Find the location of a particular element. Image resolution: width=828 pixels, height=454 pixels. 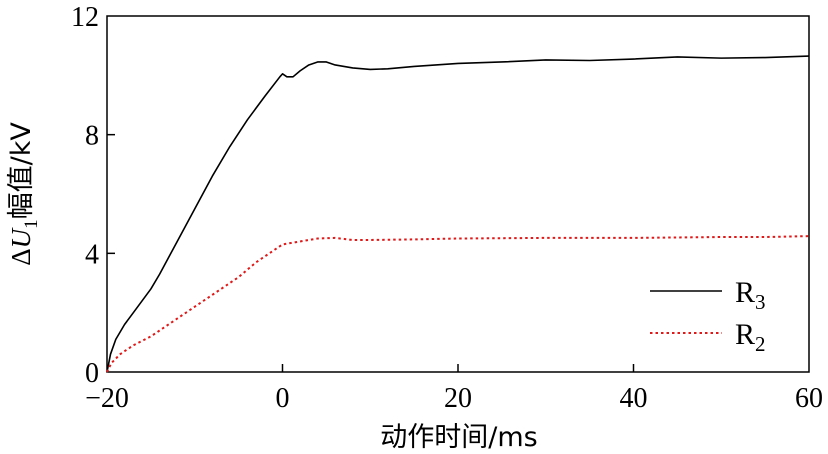

svg-text: ΔU1幅值/kV is located at coordinates (24, 194).